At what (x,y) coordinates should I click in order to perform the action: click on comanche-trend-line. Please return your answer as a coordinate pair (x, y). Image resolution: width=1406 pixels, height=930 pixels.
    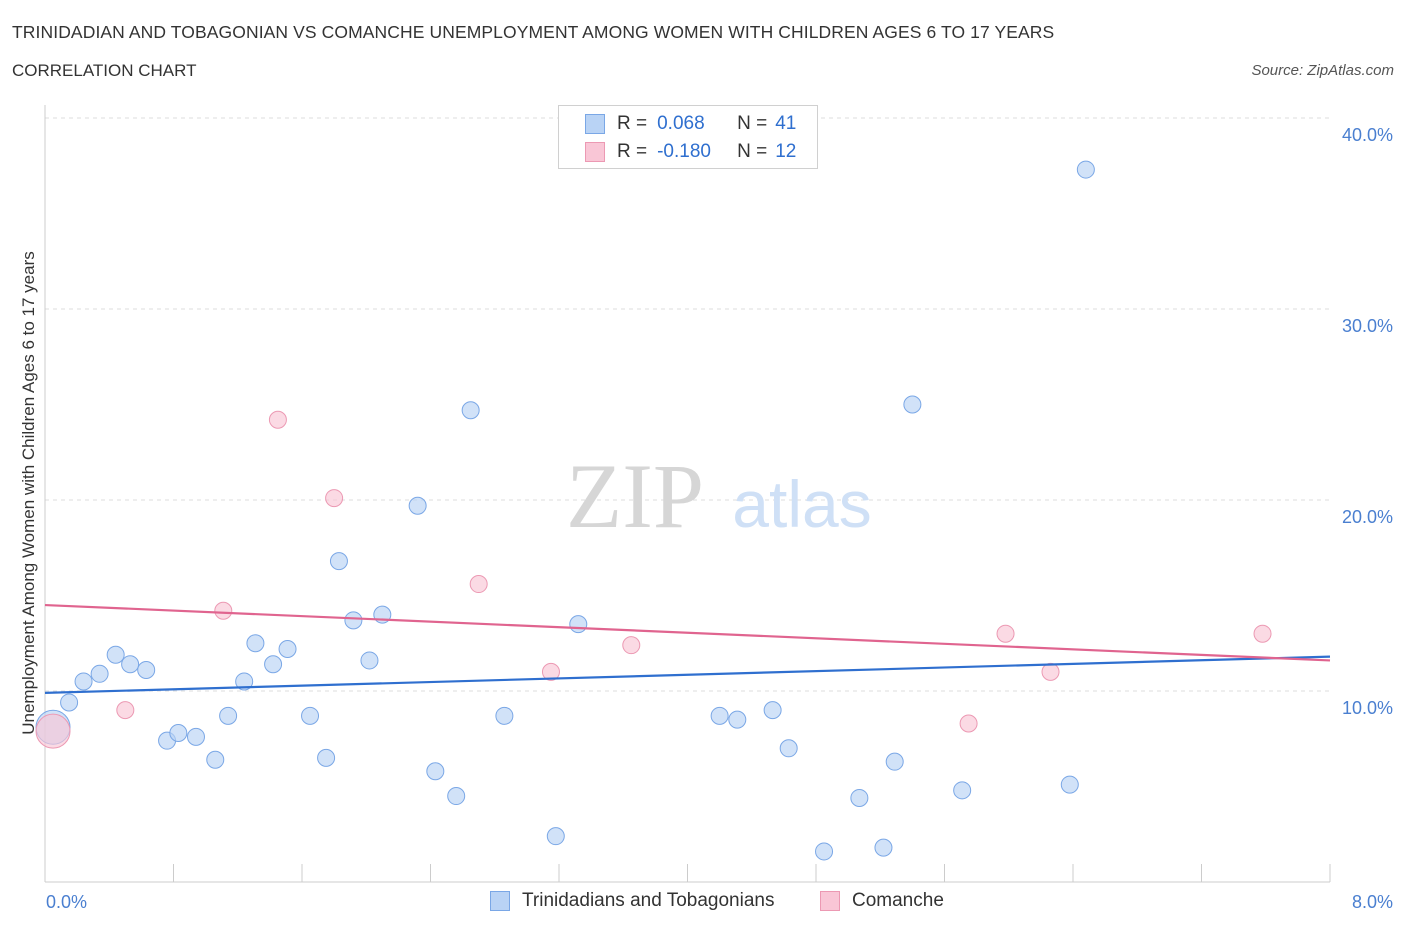
    Looking at the image, I should click on (687, 632).